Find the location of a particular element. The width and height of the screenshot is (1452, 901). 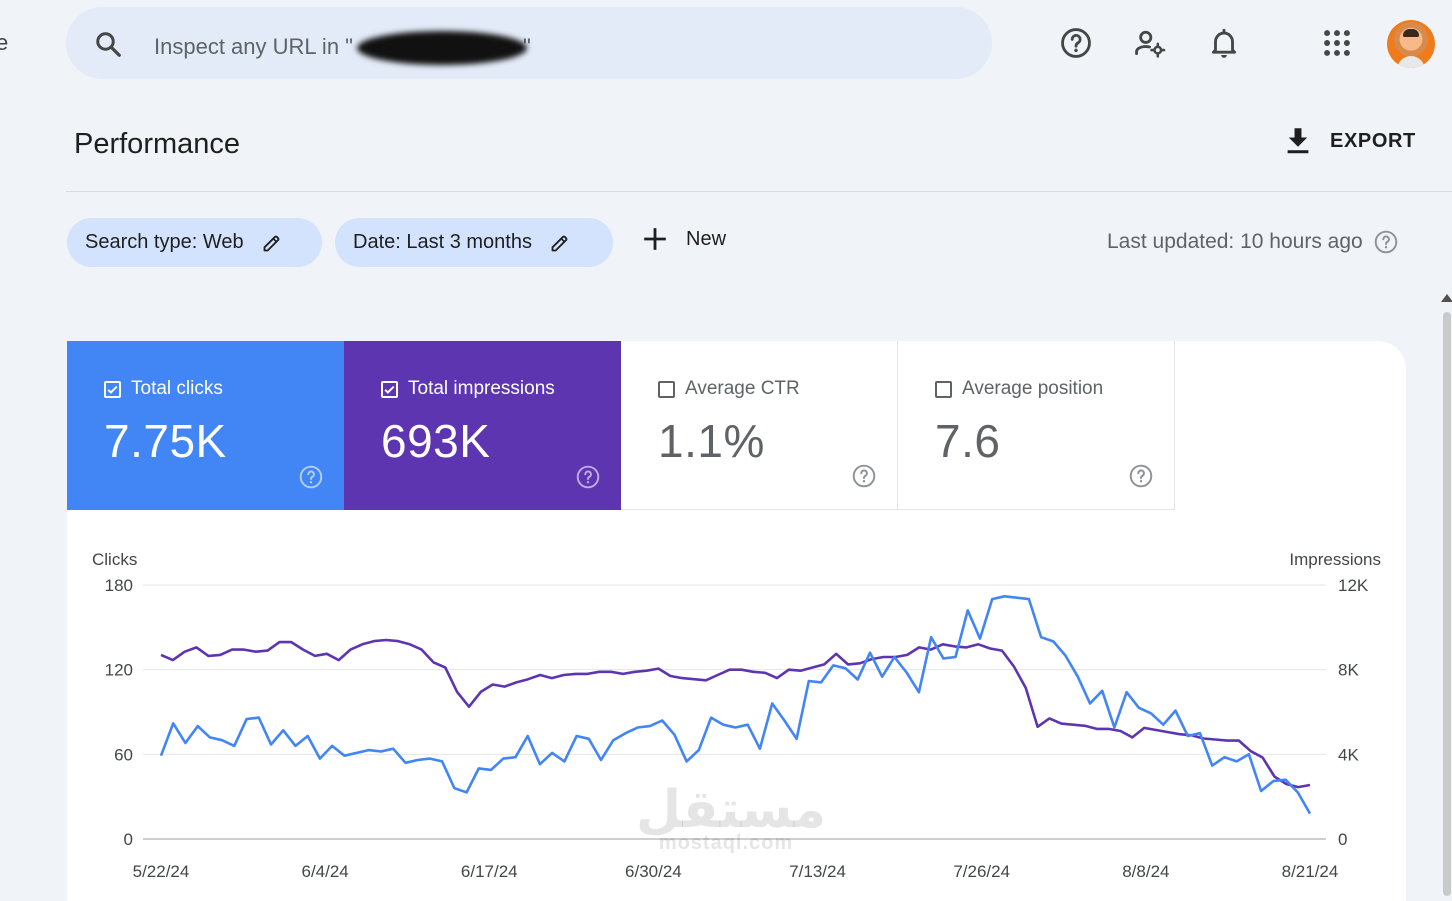

metric-label: Total impressions is located at coordinates (481, 388).